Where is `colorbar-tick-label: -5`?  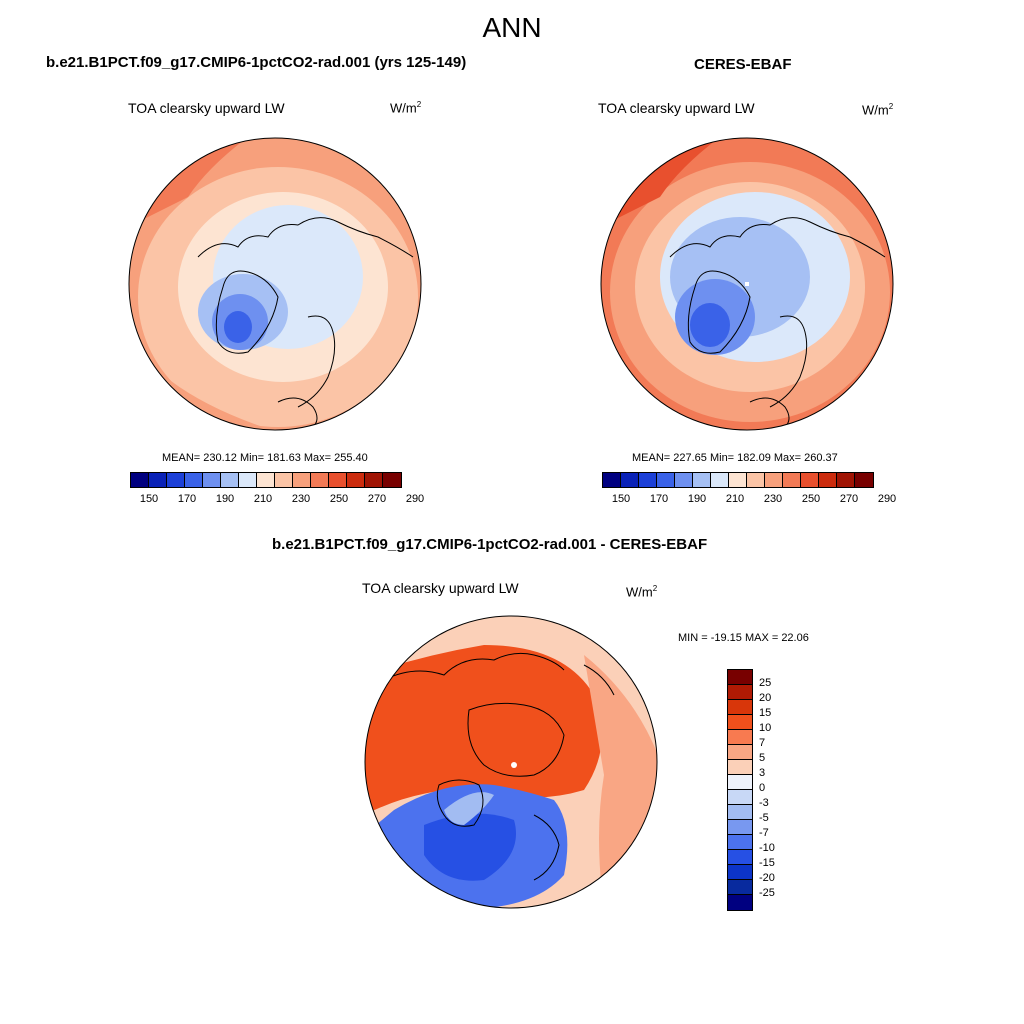
colorbar-tick-label: -5 is located at coordinates (764, 818).